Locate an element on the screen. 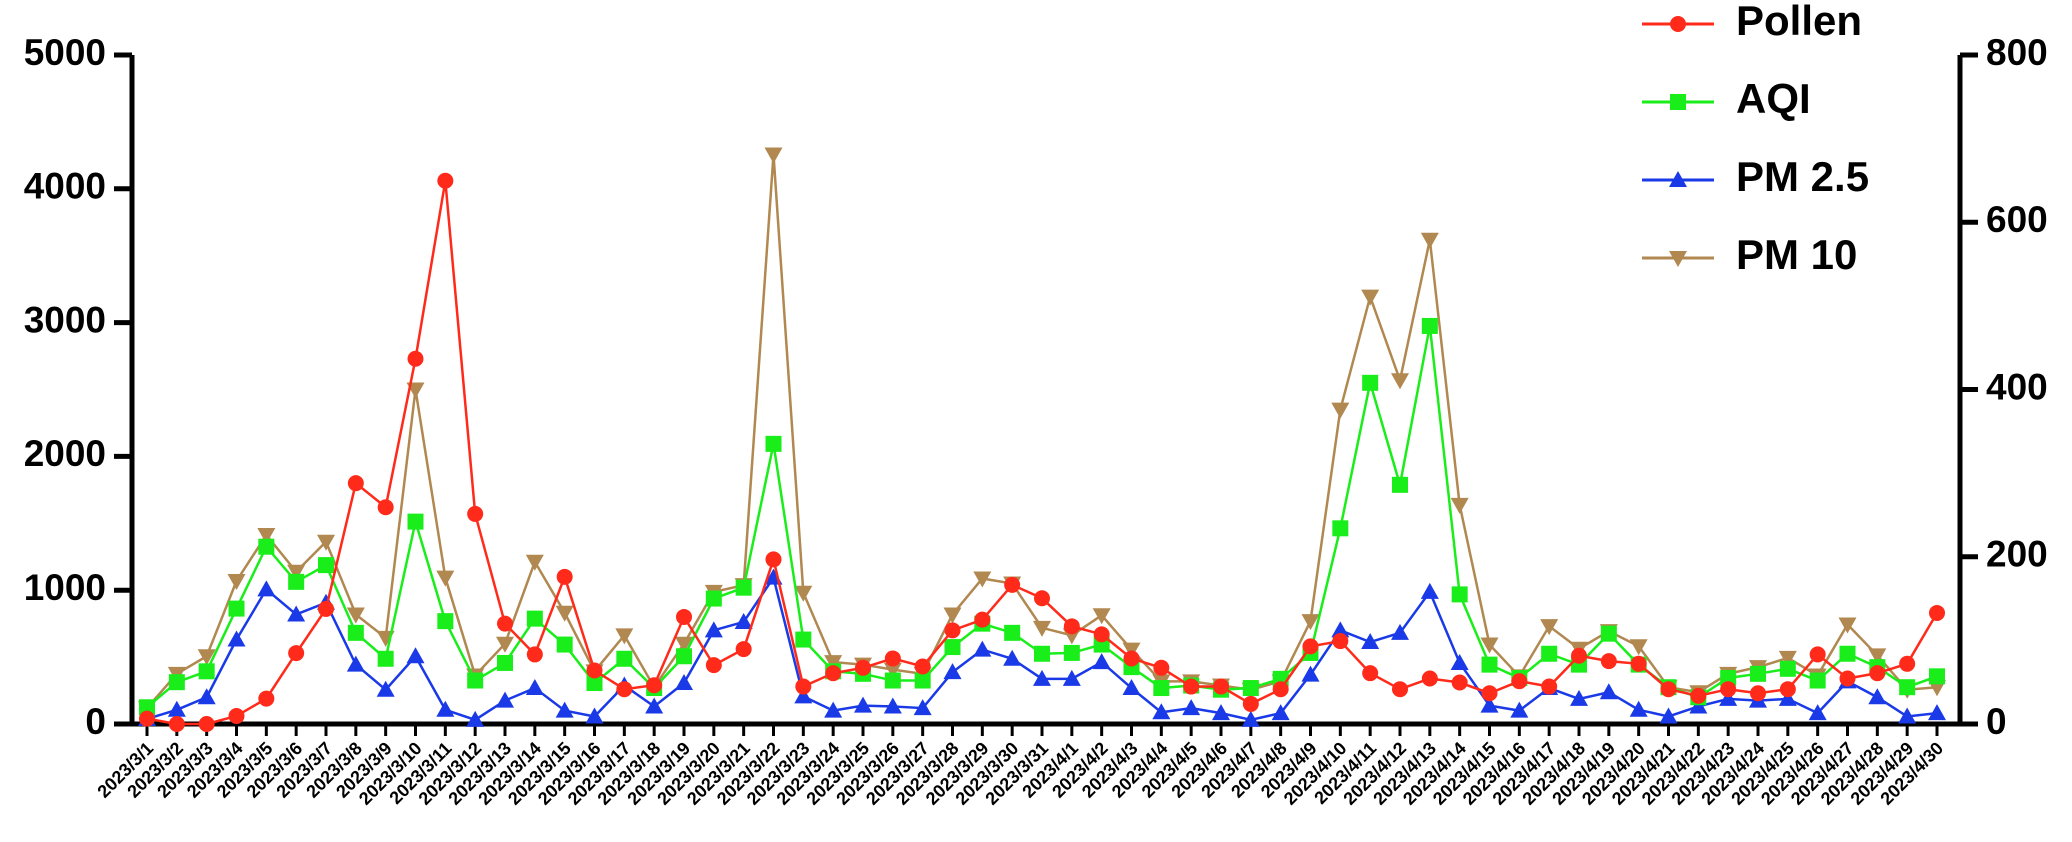 This screenshot has width=2072, height=842. y2-tick-label: 200 is located at coordinates (2017, 554).